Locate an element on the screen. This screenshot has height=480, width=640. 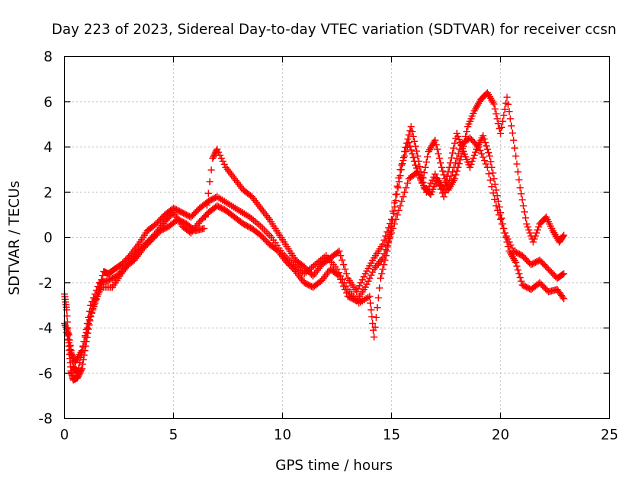
y-tick-label: 6 is located at coordinates (48, 103).